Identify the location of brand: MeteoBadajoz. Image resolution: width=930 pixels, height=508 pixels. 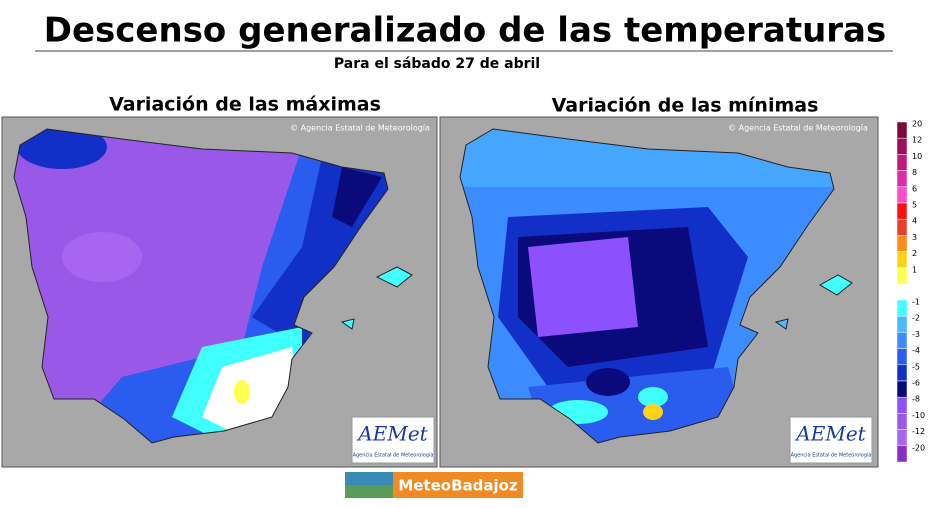
(458, 486).